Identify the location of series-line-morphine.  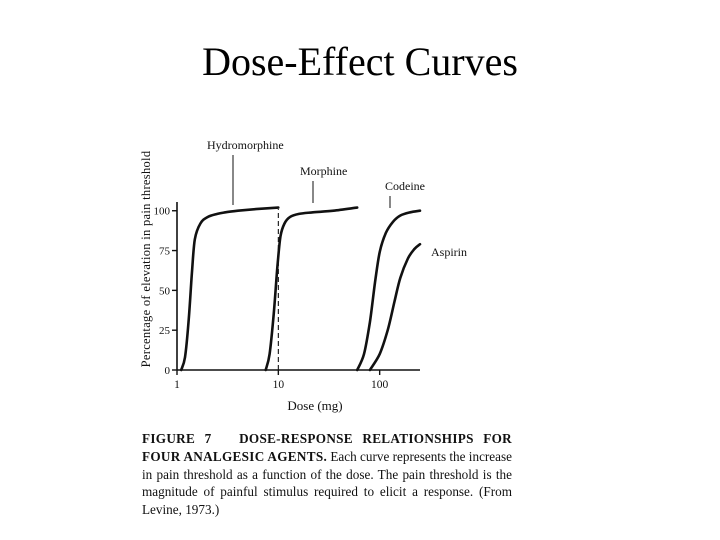
(311, 289).